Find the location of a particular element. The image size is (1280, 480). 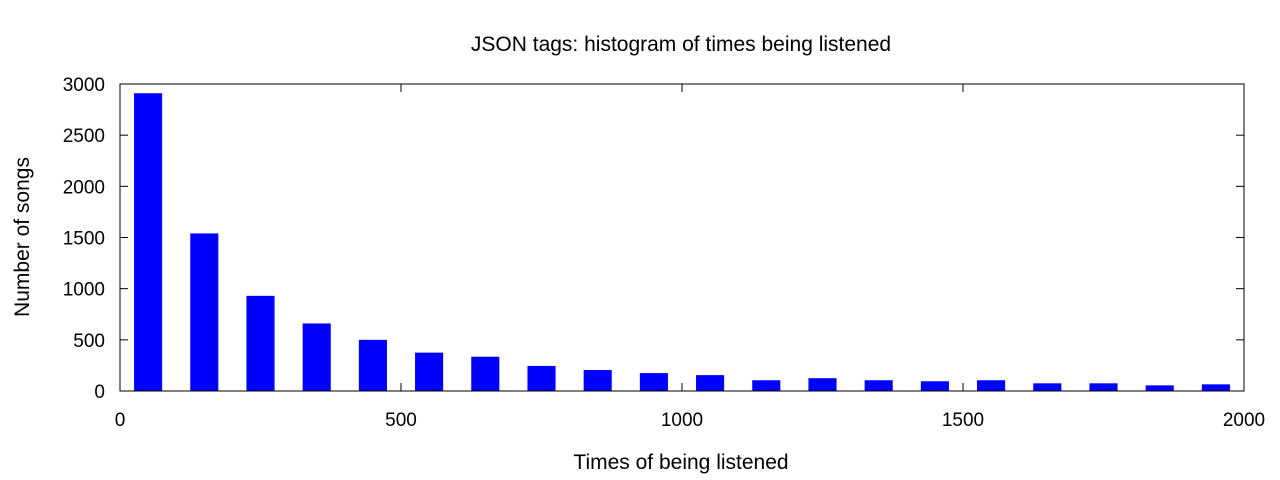

x-tick-label-3: 1500 is located at coordinates (963, 420).